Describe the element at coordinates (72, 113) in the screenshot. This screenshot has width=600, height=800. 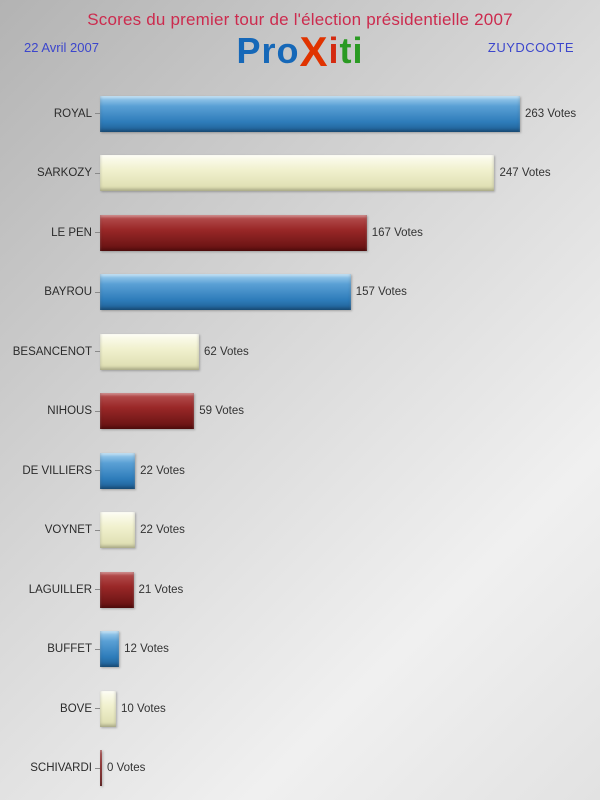
I see `bar-label: ROYAL` at that location.